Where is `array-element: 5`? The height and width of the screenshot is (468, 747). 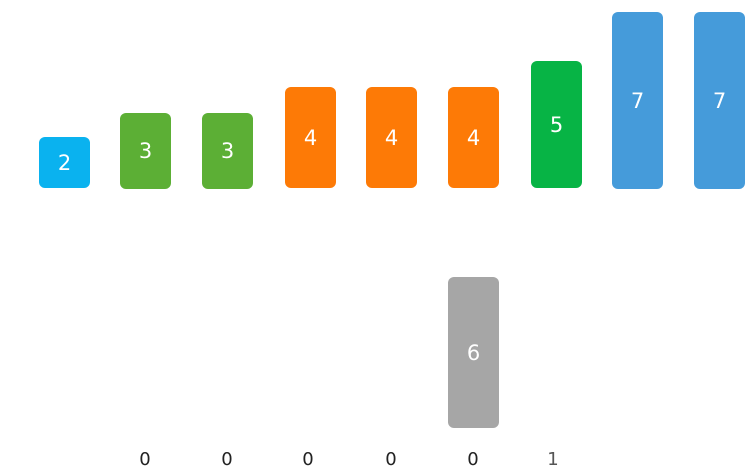
array-element: 5 is located at coordinates (556, 124).